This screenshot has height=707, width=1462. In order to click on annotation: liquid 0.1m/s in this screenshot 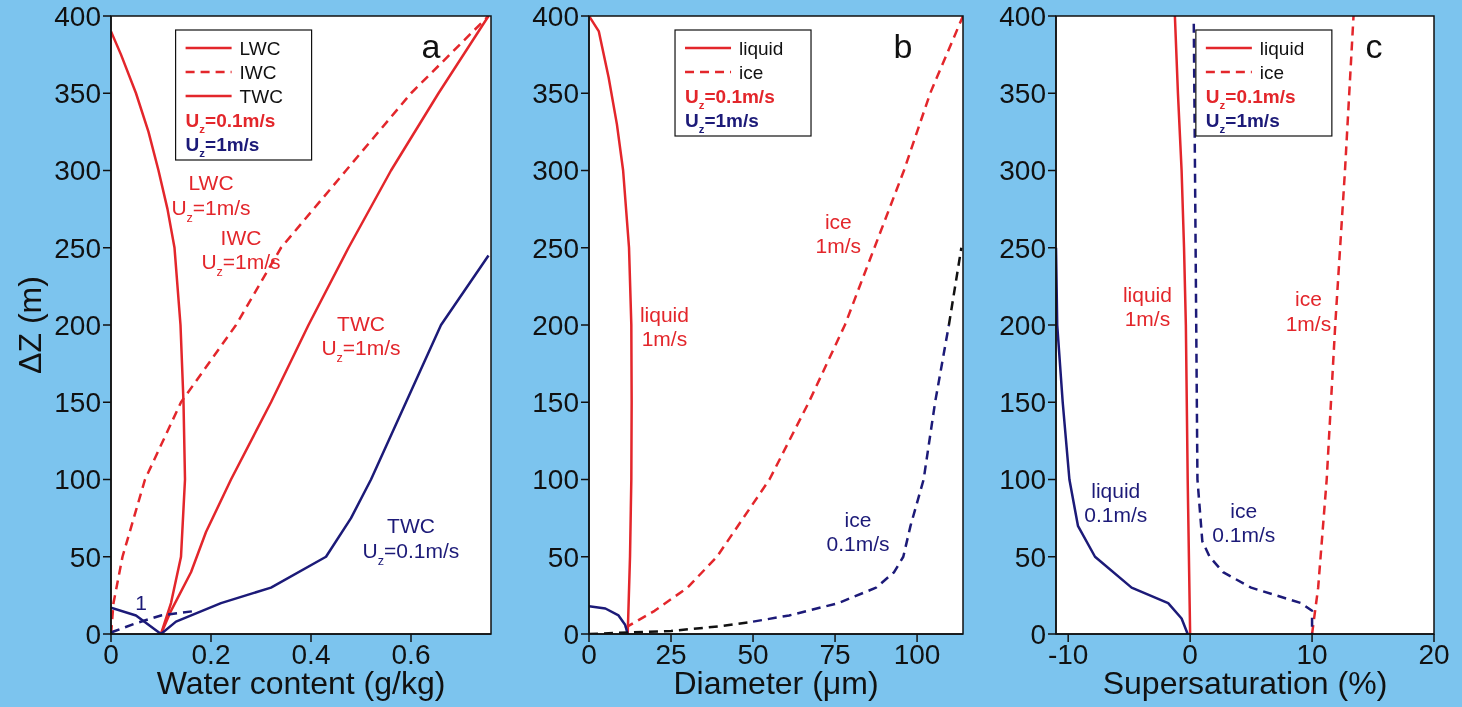, I will do `click(1116, 502)`.